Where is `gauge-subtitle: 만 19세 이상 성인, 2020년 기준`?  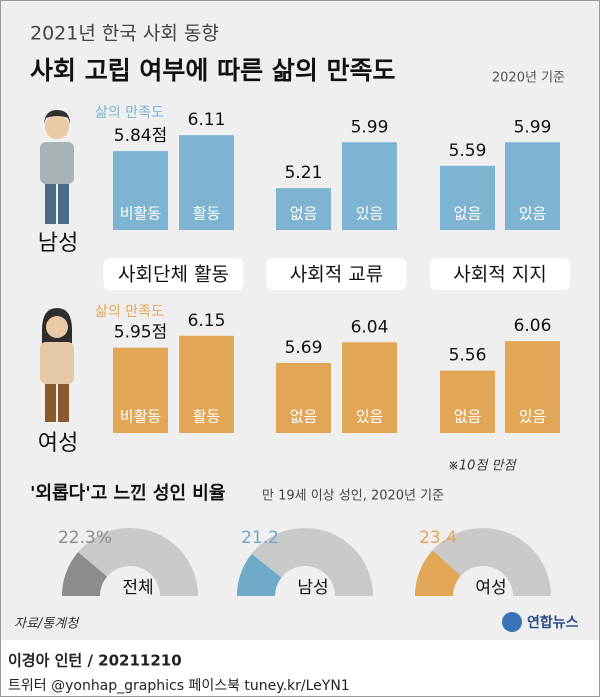 gauge-subtitle: 만 19세 이상 성인, 2020년 기준 is located at coordinates (353, 496).